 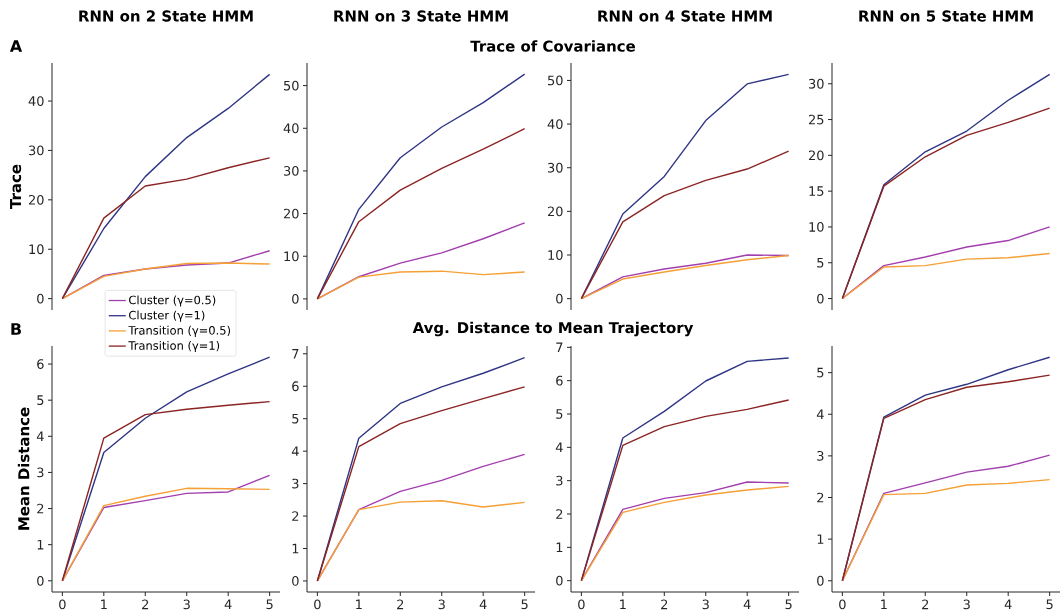 What do you see at coordinates (16, 329) in the screenshot?
I see `text: B` at bounding box center [16, 329].